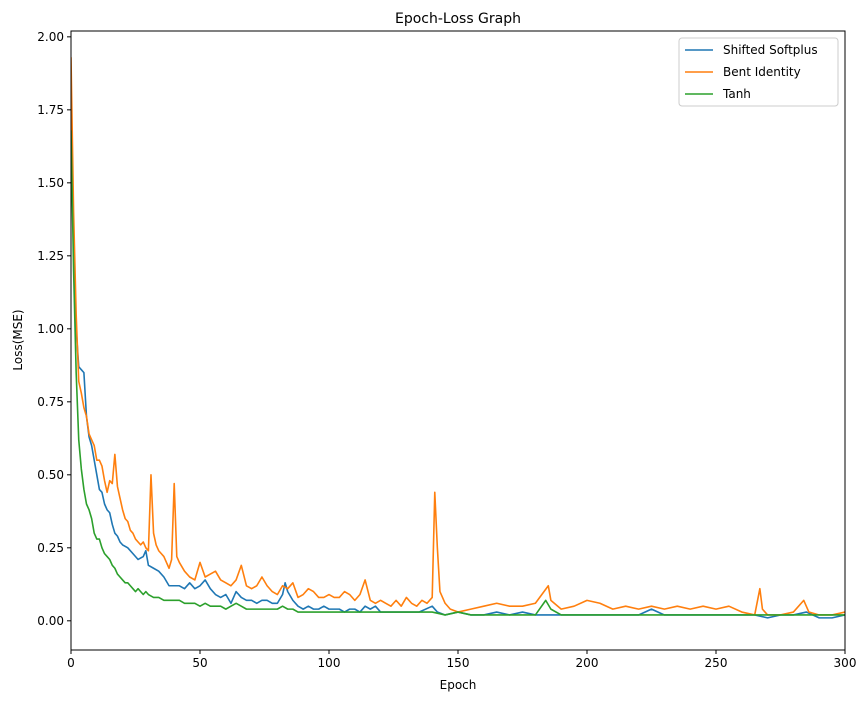  What do you see at coordinates (50, 548) in the screenshot?
I see `y-tick-label: 0.25` at bounding box center [50, 548].